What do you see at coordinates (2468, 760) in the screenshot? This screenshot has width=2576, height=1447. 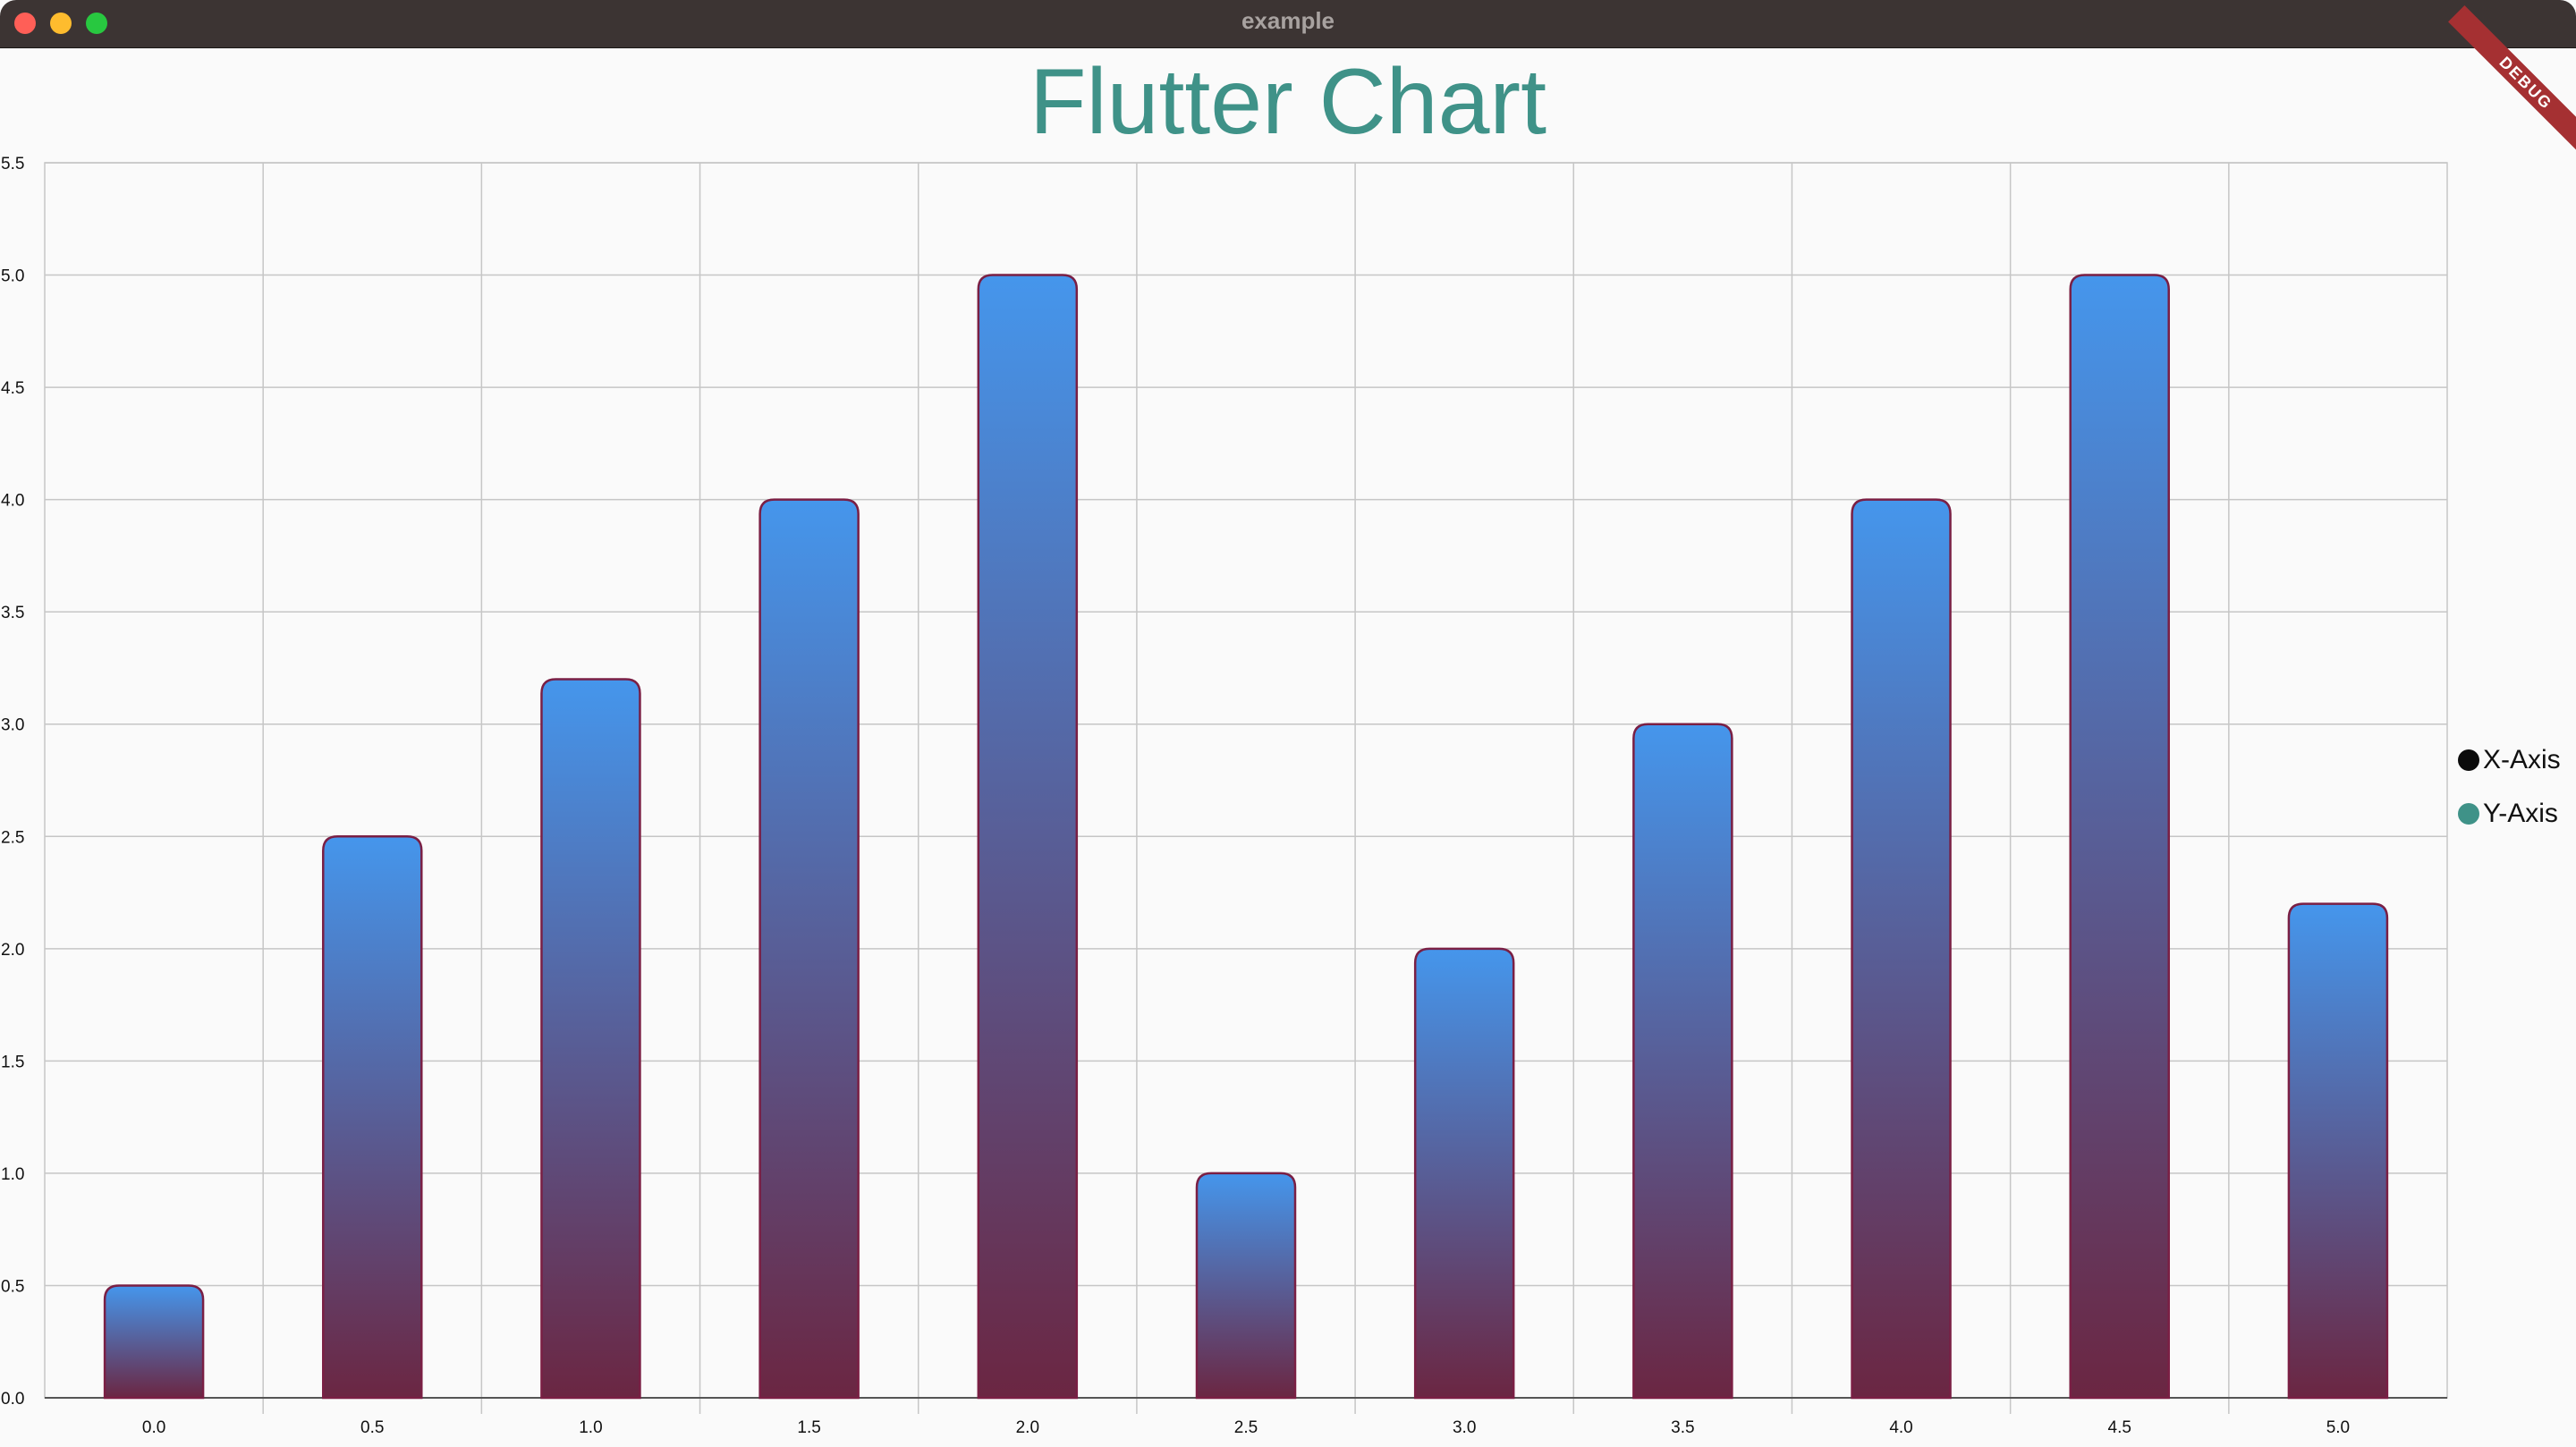 I see `legend-dot-x-axis` at bounding box center [2468, 760].